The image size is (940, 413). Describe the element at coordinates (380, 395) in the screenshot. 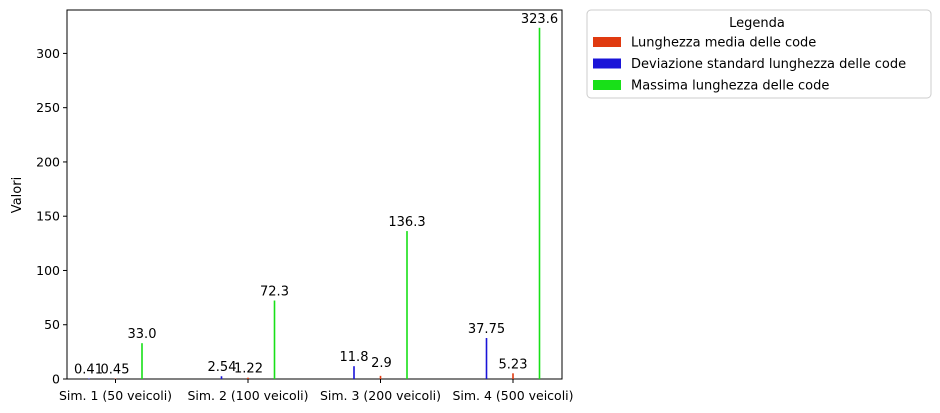

I see `x-tick-label: Sim. 3 (200 veicoli)` at that location.